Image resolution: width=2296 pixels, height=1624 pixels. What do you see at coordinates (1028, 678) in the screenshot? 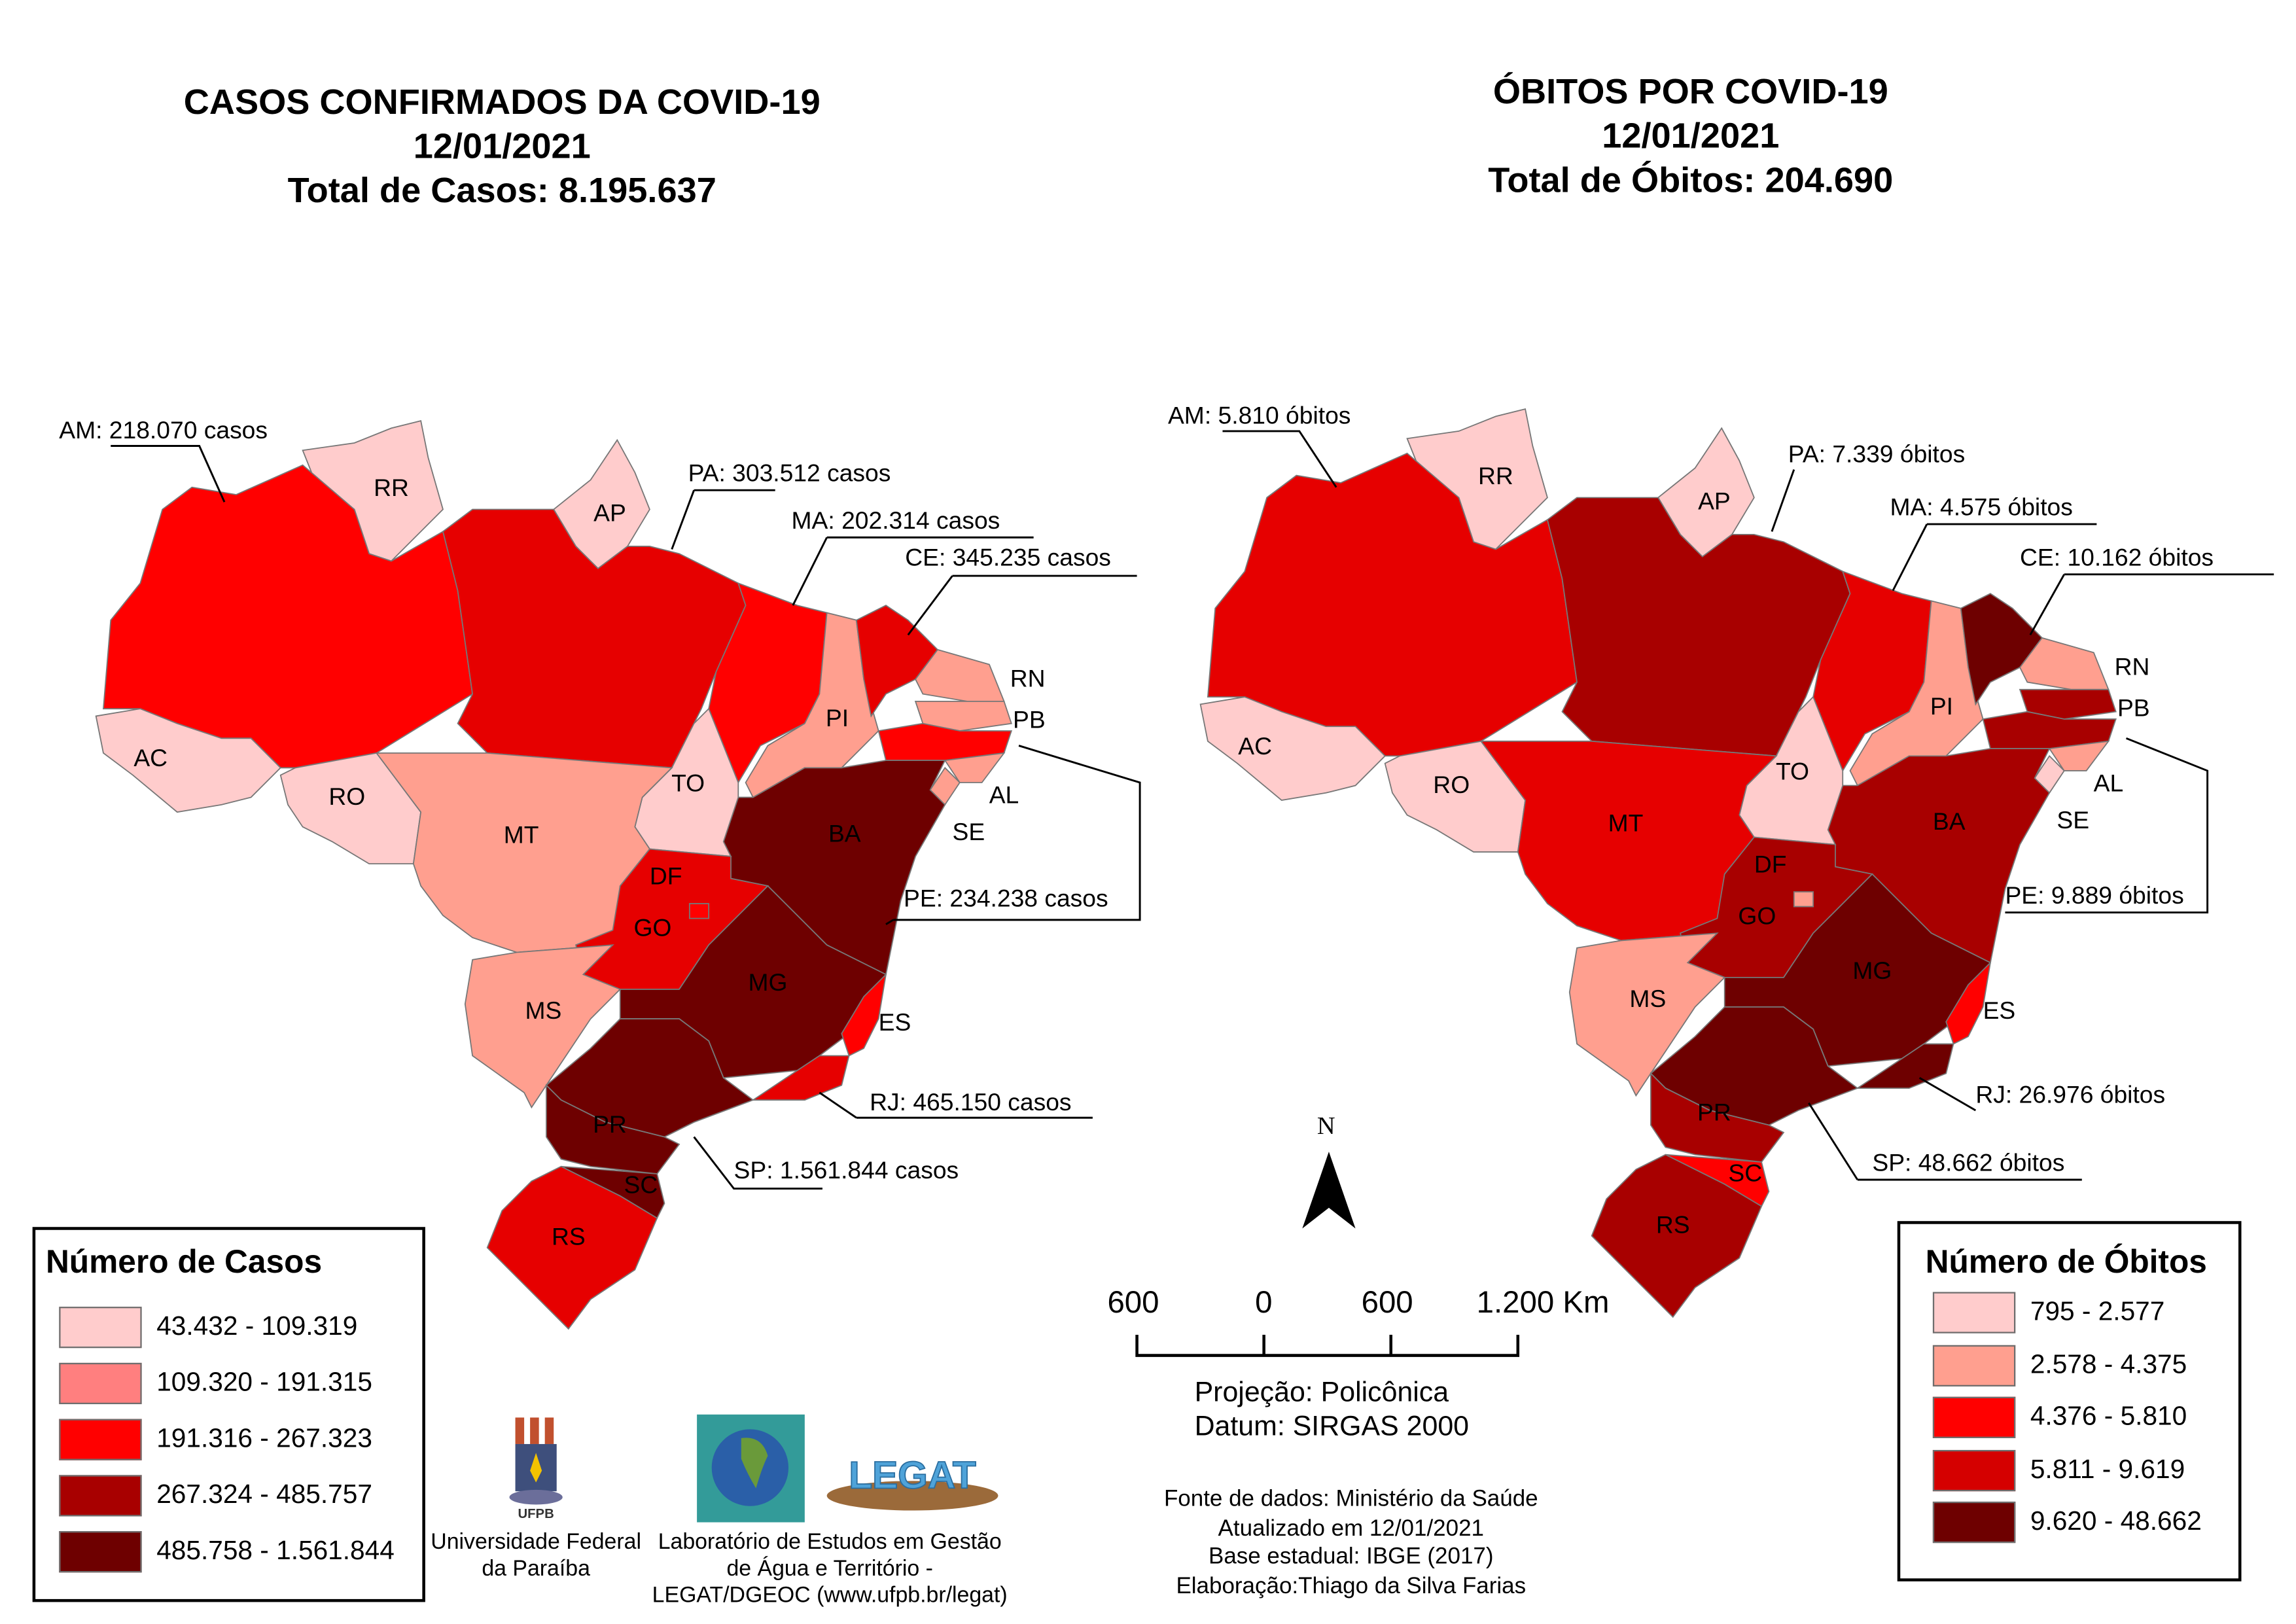
I see `state-label: RN` at bounding box center [1028, 678].